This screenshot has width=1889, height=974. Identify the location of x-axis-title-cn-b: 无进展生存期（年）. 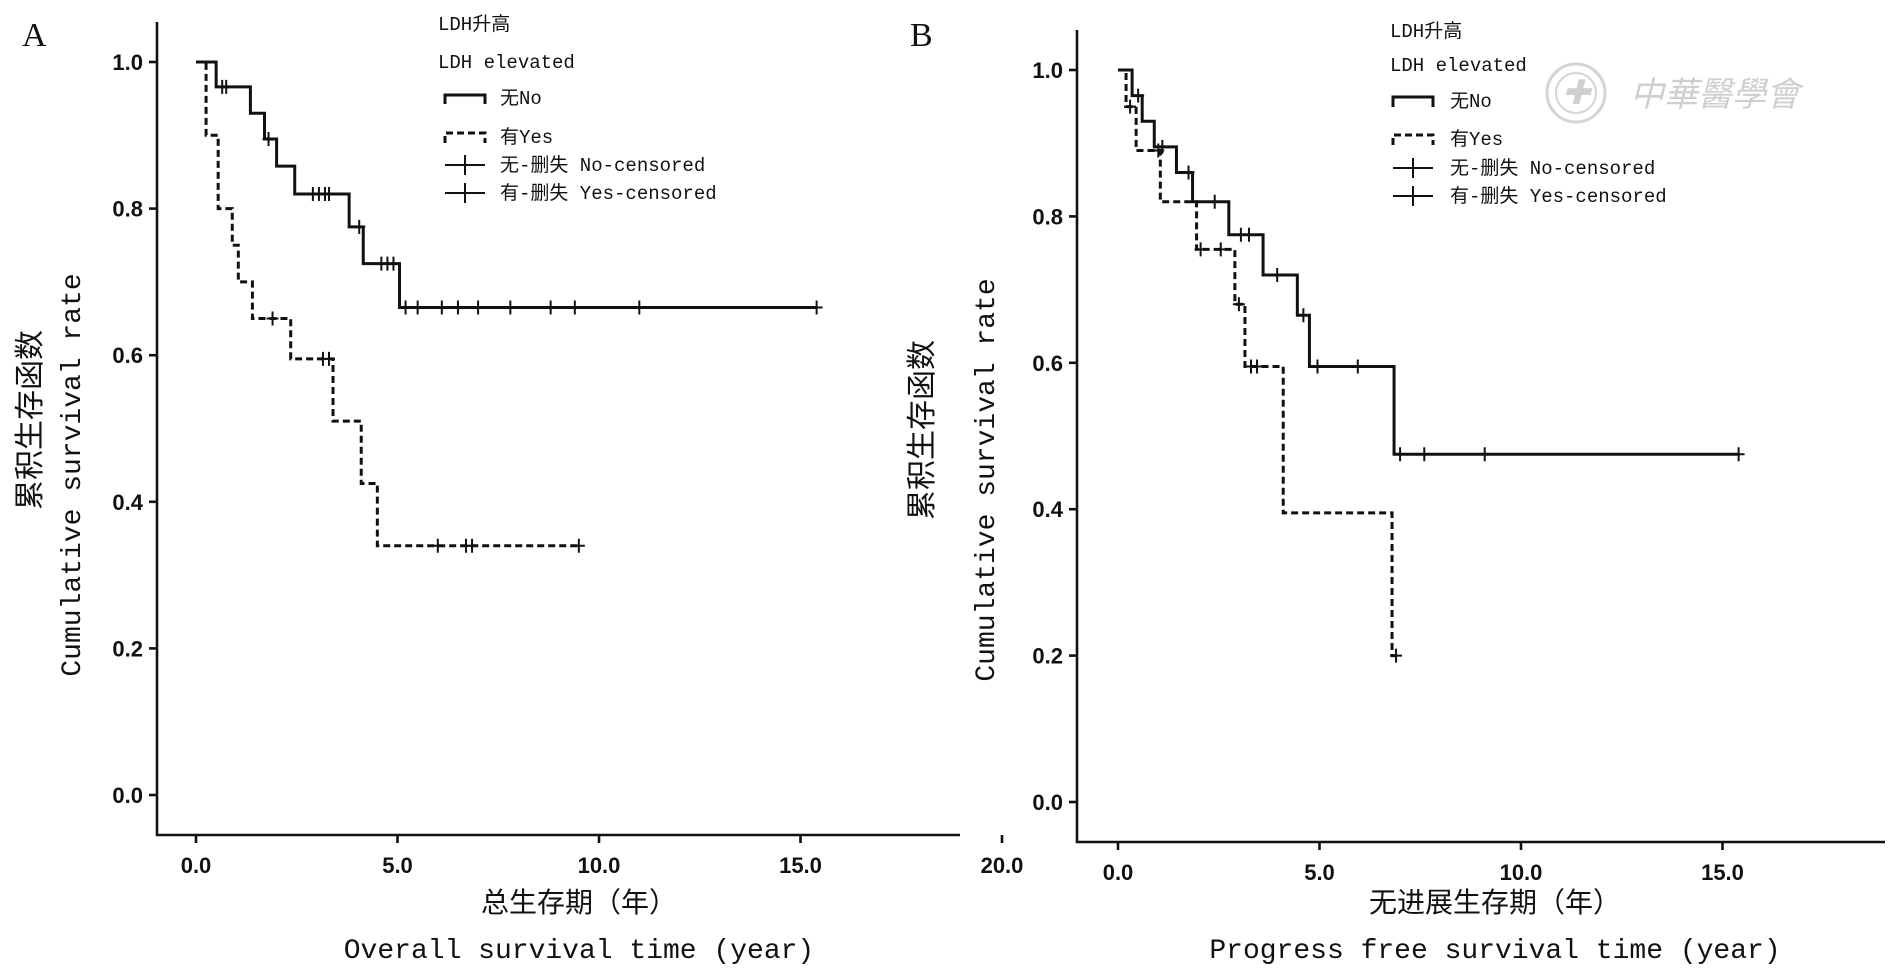
(1495, 902).